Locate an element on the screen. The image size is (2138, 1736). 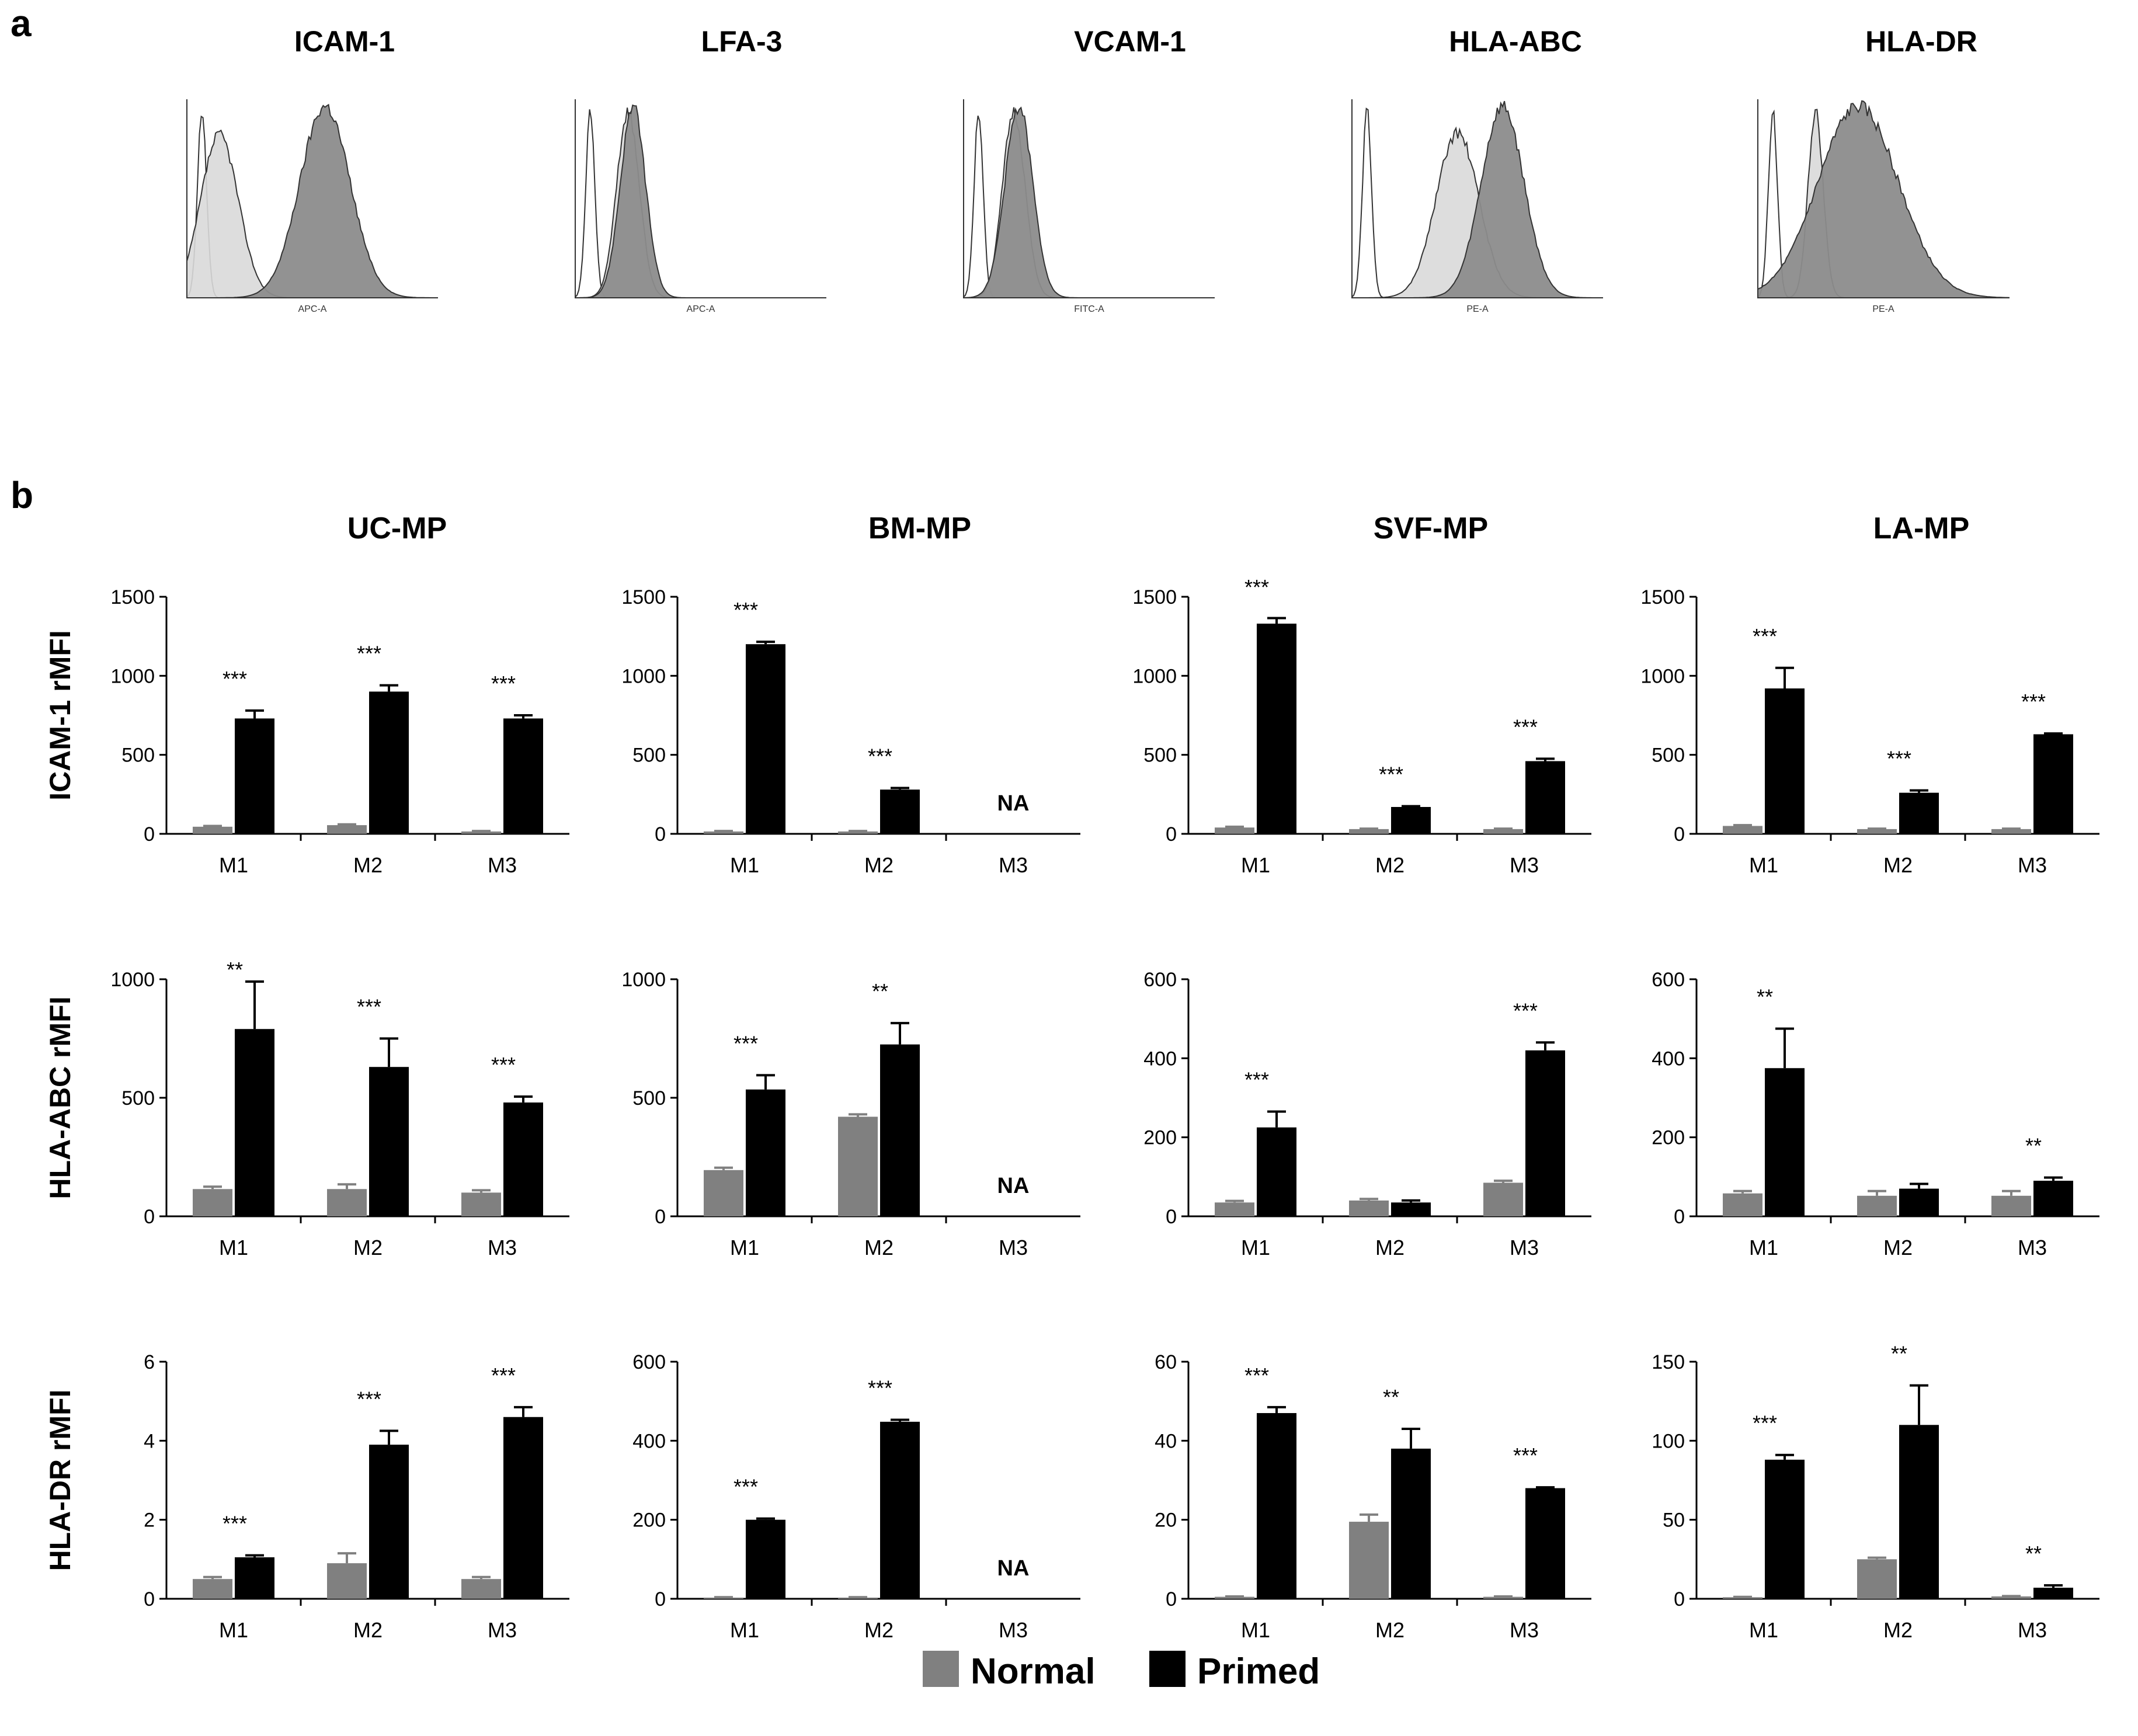
chart-hla-dr-rmfi-uc-mp: 0 2 4 6 M1 *** M2 *** M3 *** is located at coordinates (356, 1496).